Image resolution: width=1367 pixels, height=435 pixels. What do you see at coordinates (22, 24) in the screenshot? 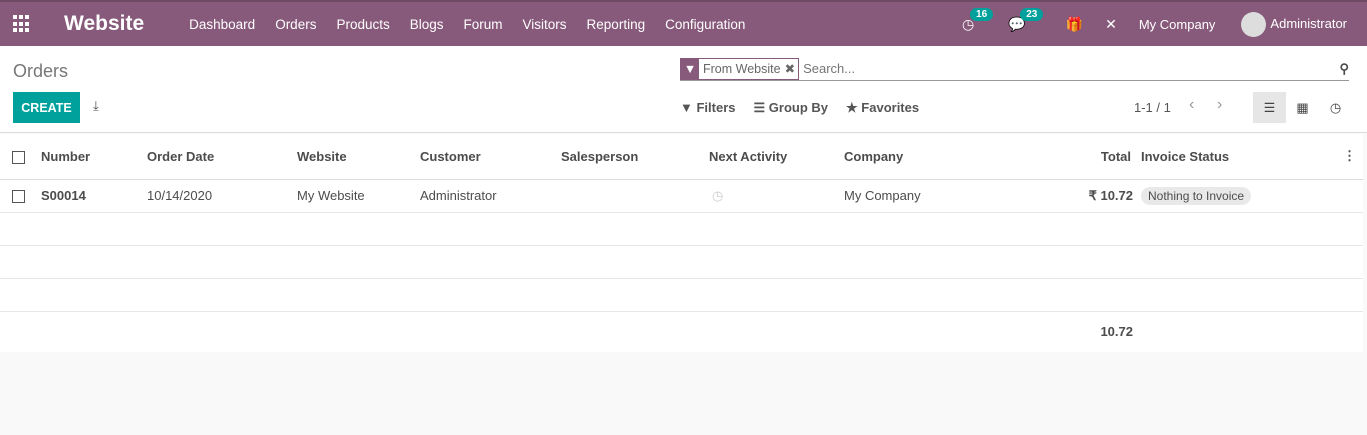
I see `apps-menu-icon` at bounding box center [22, 24].